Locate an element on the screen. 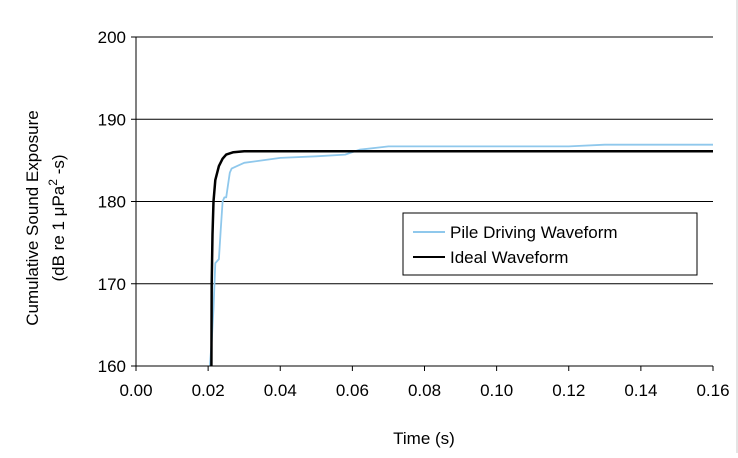 The height and width of the screenshot is (458, 738). x-tick-label-8: 0.16 is located at coordinates (712, 390).